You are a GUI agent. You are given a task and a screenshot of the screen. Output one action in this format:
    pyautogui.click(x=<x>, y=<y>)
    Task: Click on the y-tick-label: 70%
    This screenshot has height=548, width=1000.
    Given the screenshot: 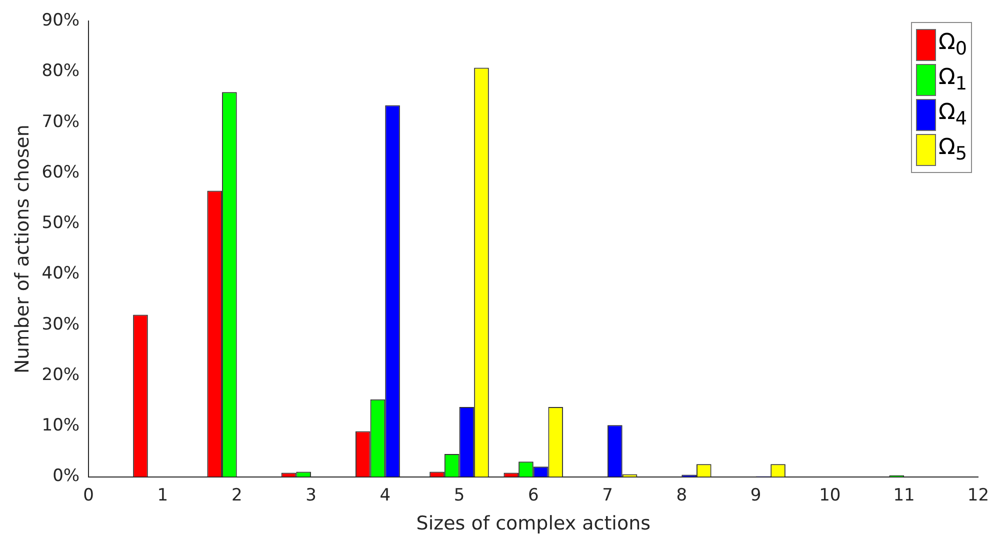 What is the action you would take?
    pyautogui.click(x=61, y=122)
    